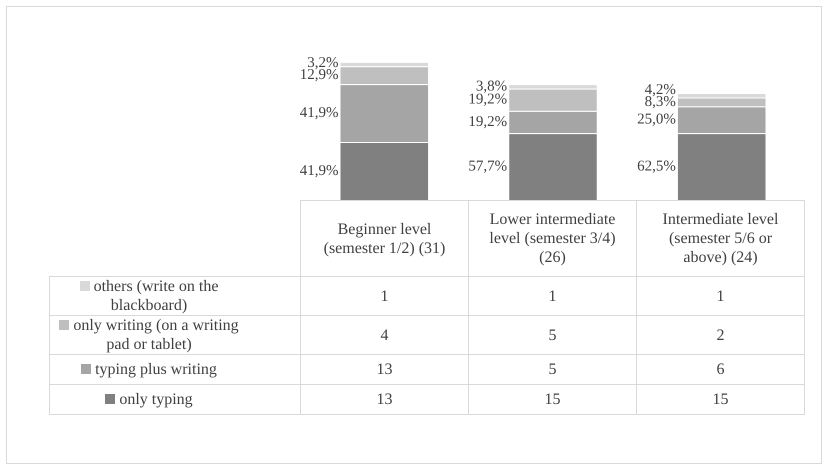 This screenshot has height=470, width=828. What do you see at coordinates (488, 166) in the screenshot?
I see `annotation: 57,7%` at bounding box center [488, 166].